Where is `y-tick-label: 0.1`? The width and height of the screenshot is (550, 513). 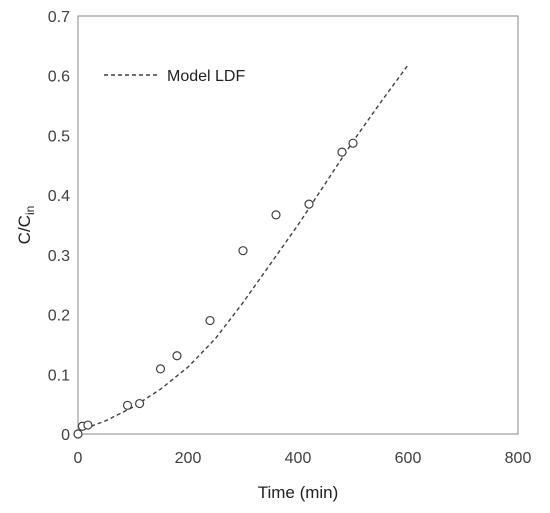
y-tick-label: 0.1 is located at coordinates (59, 375).